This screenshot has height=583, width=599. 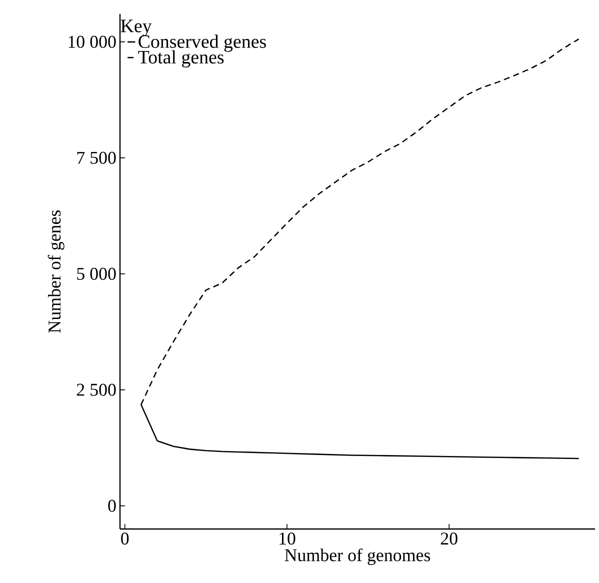 What do you see at coordinates (96, 158) in the screenshot?
I see `y-tick-label: 7 500` at bounding box center [96, 158].